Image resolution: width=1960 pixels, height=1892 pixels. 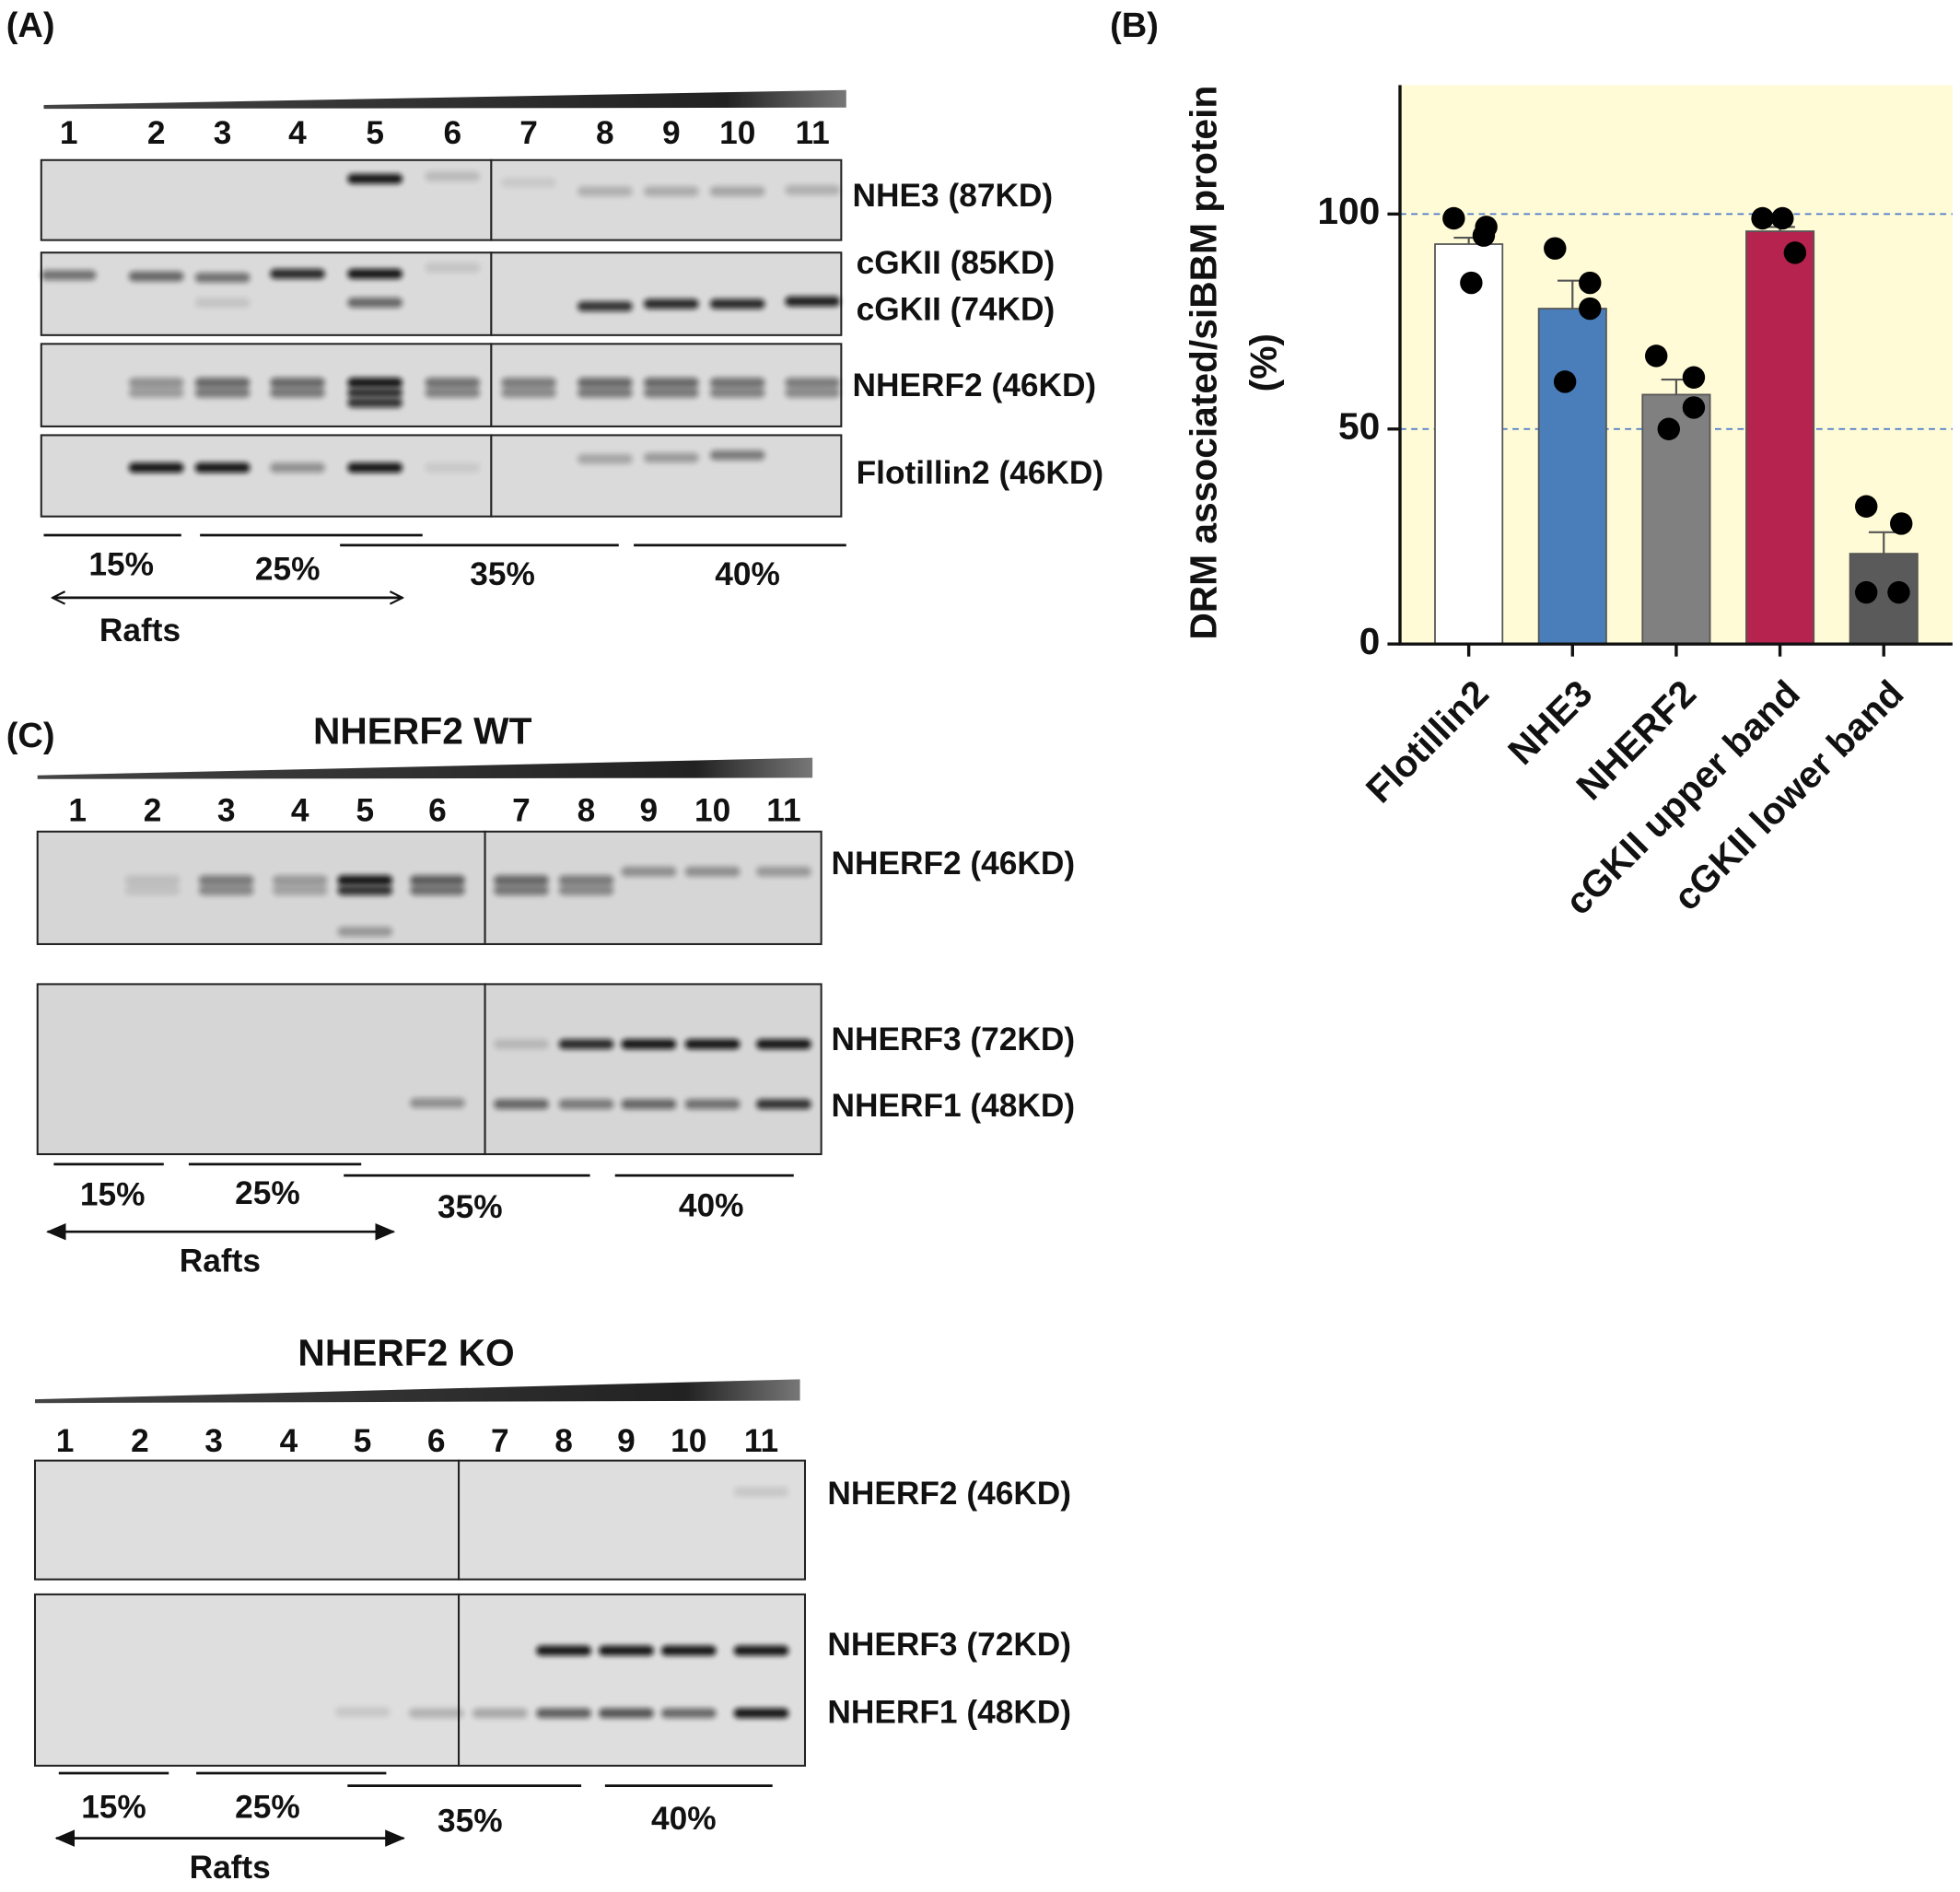 What do you see at coordinates (1134, 25) in the screenshot?
I see `panel-label: (B)` at bounding box center [1134, 25].